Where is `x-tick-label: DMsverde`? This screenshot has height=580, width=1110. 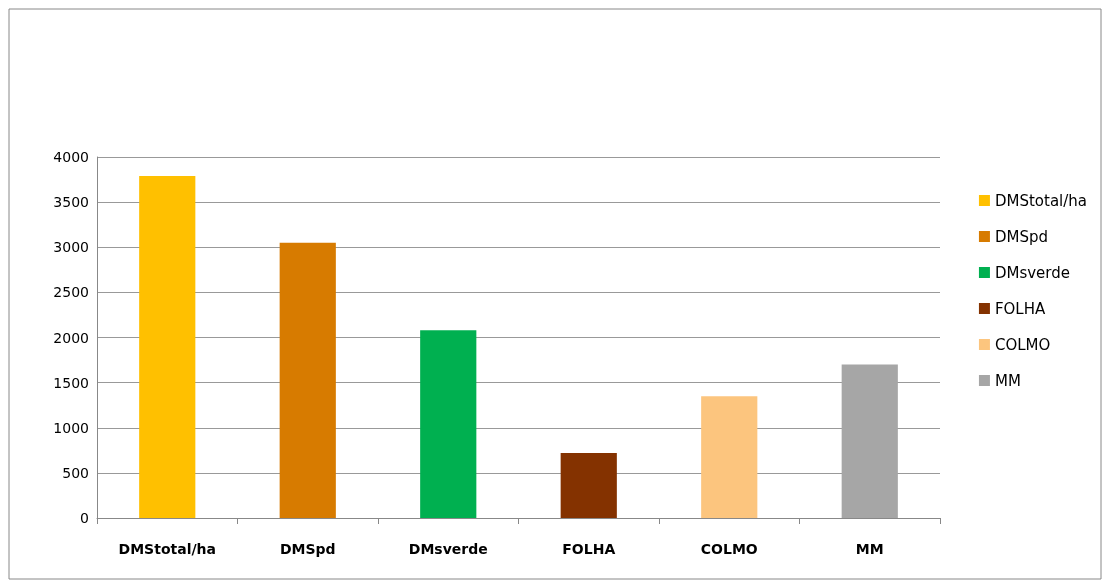 x-tick-label: DMsverde is located at coordinates (448, 549).